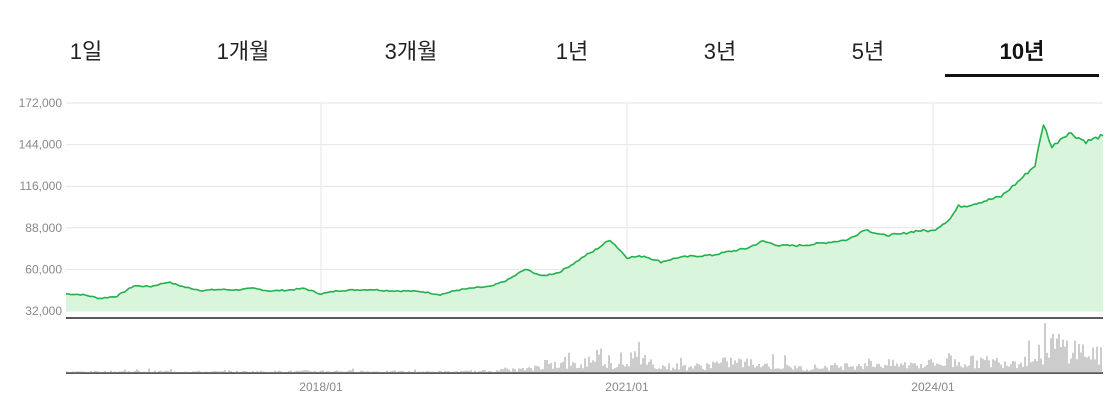 The image size is (1117, 410). Describe the element at coordinates (43, 311) in the screenshot. I see `y-tick-label: 32,000` at that location.